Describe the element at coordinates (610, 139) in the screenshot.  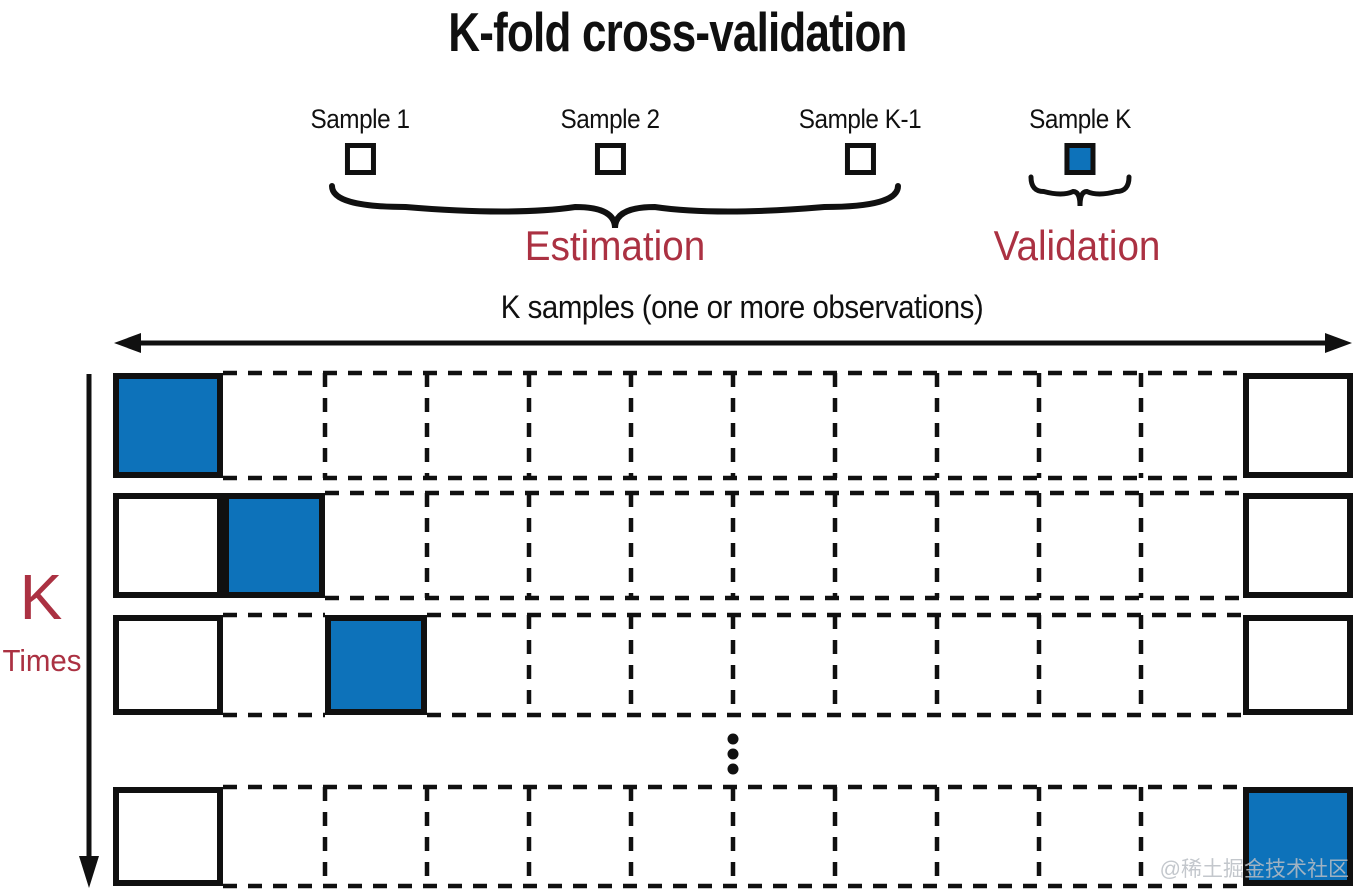
I see `sample-2-group: Sample 2` at that location.